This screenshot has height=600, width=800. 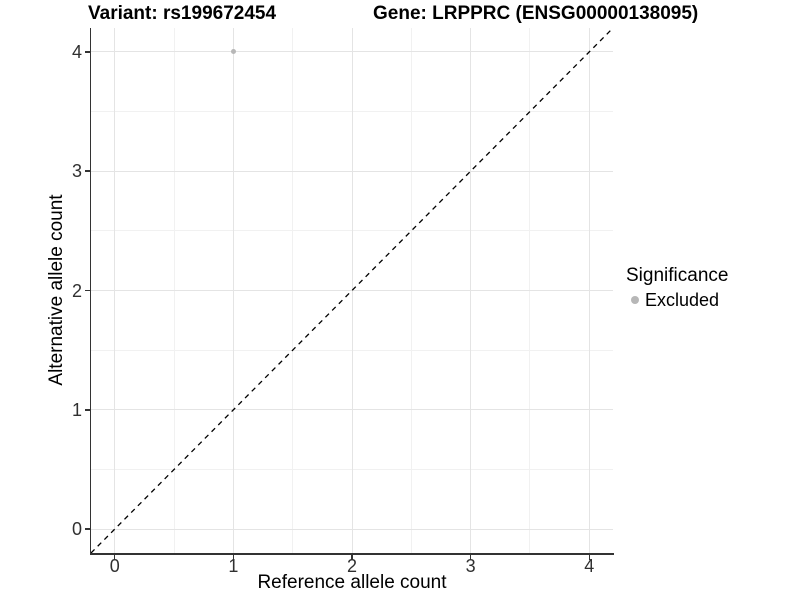 I want to click on plot-title-gene: Gene: LRPPRC (ENSG00000138095), so click(x=536, y=13).